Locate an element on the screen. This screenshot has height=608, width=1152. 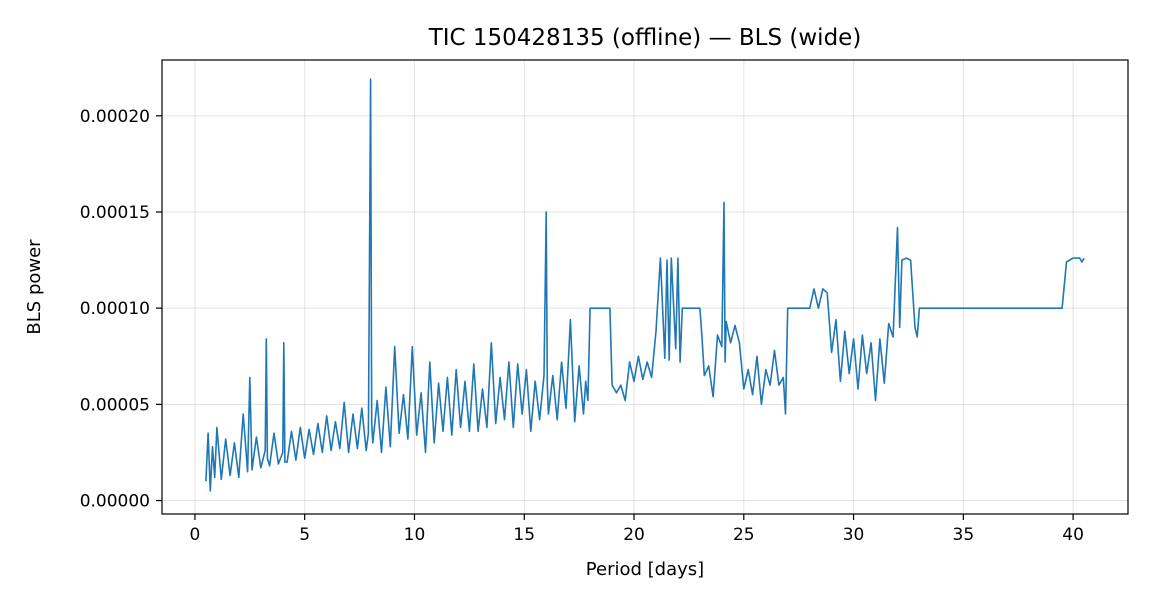
x-tick-label: 30 is located at coordinates (854, 535).